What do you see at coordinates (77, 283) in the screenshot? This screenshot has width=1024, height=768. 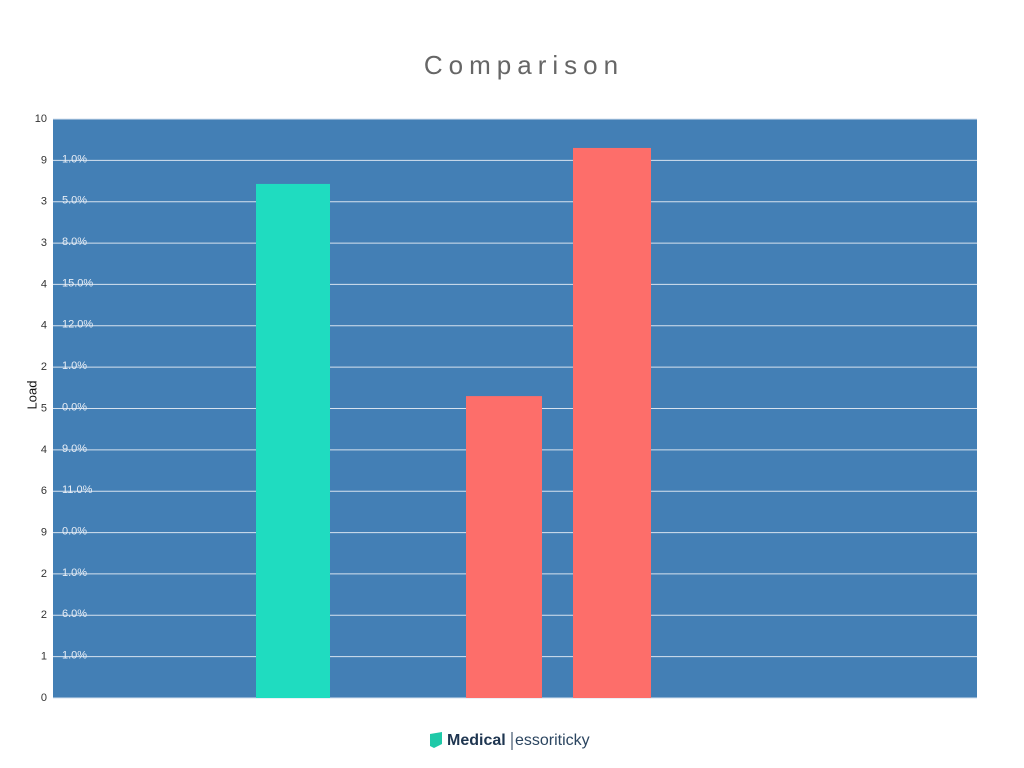 I see `grid-label: 15.0%` at bounding box center [77, 283].